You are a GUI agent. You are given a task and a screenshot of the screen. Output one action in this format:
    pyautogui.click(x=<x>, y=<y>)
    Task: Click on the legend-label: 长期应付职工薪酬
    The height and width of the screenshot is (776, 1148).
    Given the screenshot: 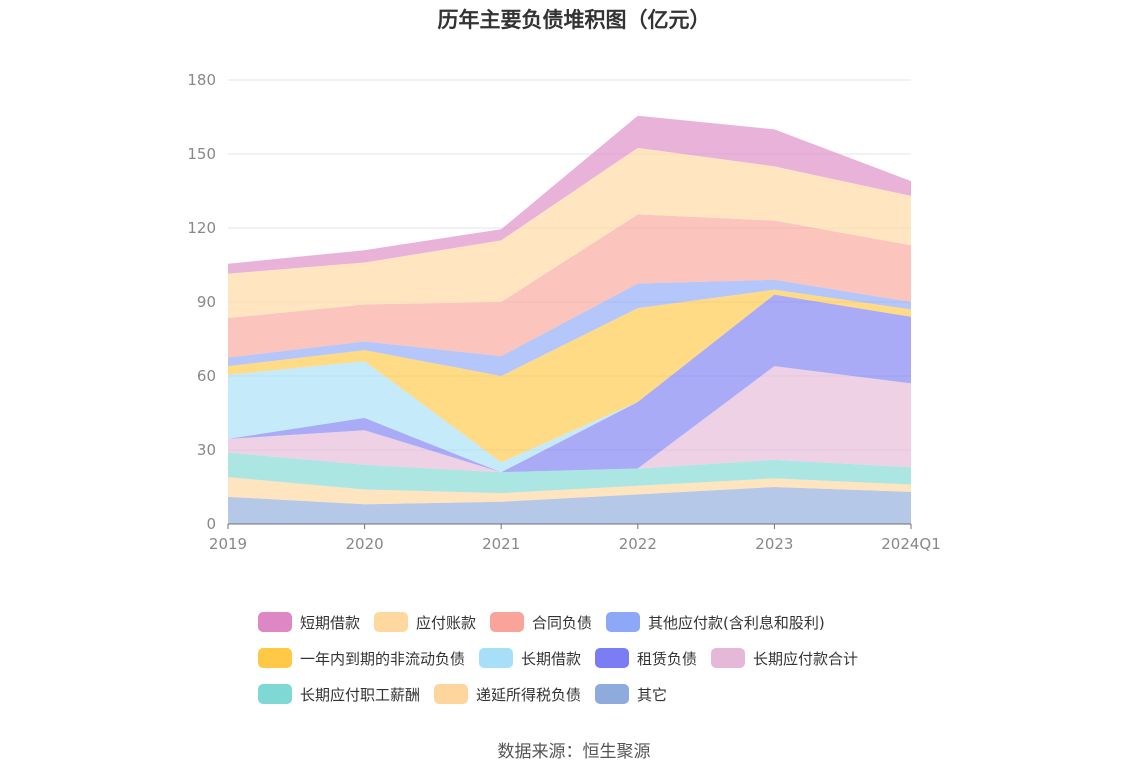 What is the action you would take?
    pyautogui.click(x=360, y=694)
    